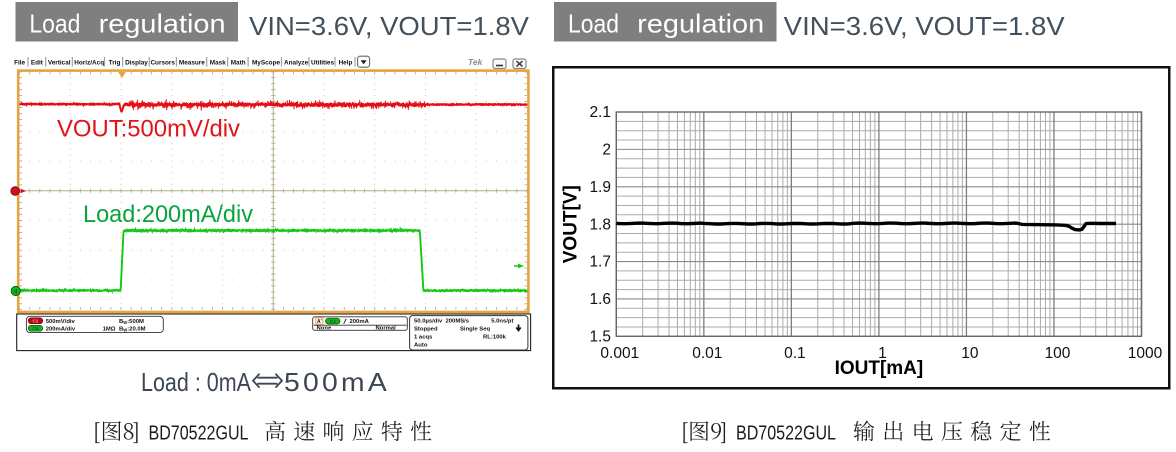 This screenshot has width=1176, height=452. I want to click on svg-text: 4, so click(16, 291).